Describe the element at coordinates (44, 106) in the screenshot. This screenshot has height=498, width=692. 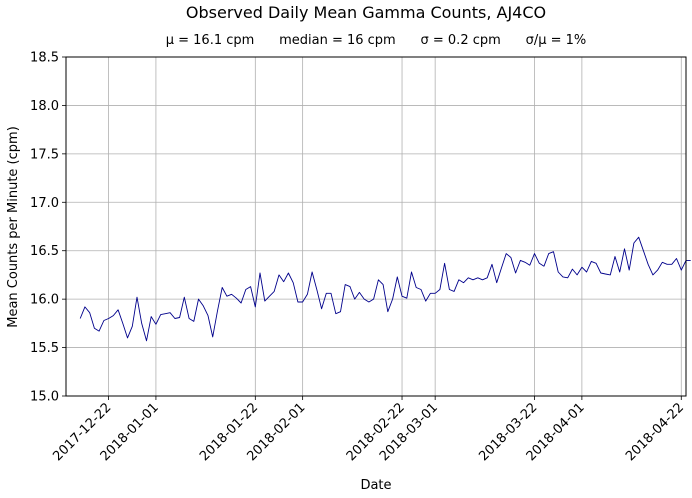
I see `y-tick-label: 18.0` at that location.